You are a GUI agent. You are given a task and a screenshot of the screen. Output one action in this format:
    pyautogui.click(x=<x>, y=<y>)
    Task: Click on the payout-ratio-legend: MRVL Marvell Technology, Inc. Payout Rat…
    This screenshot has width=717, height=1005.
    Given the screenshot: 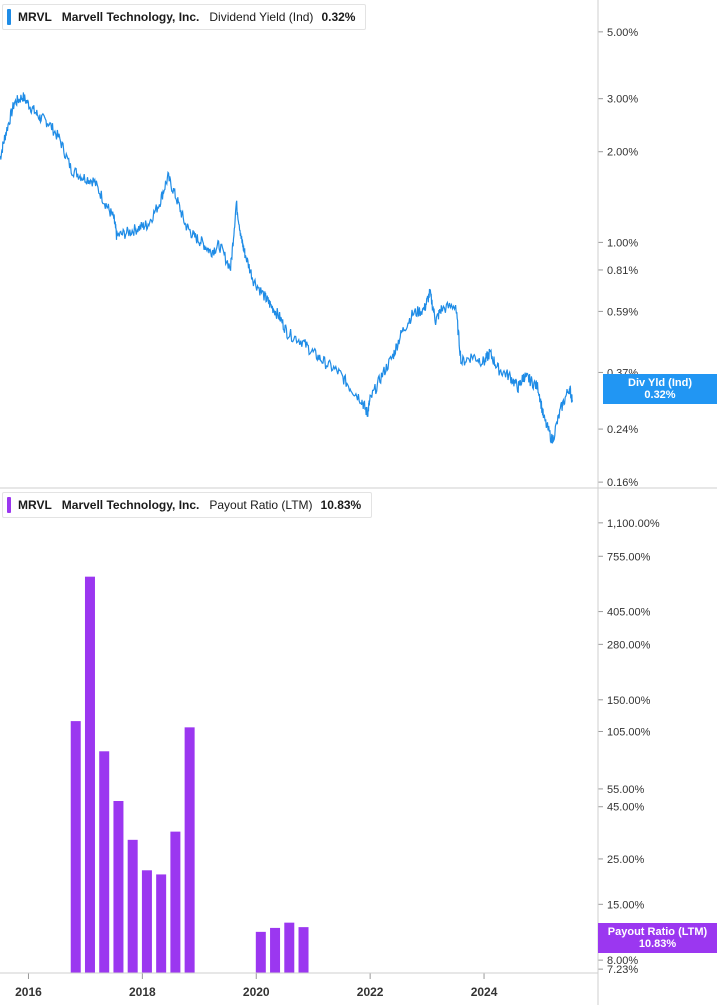 What is the action you would take?
    pyautogui.click(x=187, y=505)
    